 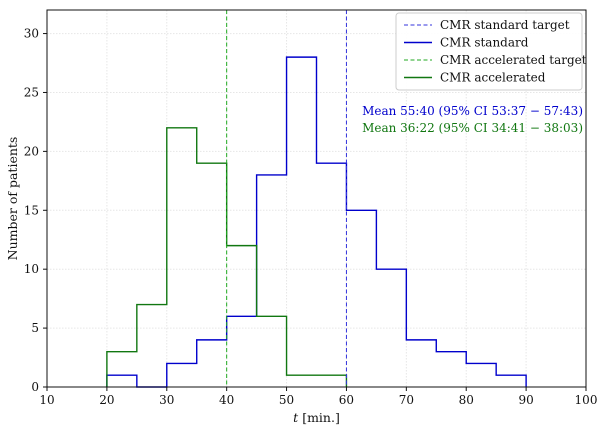 What do you see at coordinates (586, 400) in the screenshot?
I see `x-tick-label-100: 100` at bounding box center [586, 400].